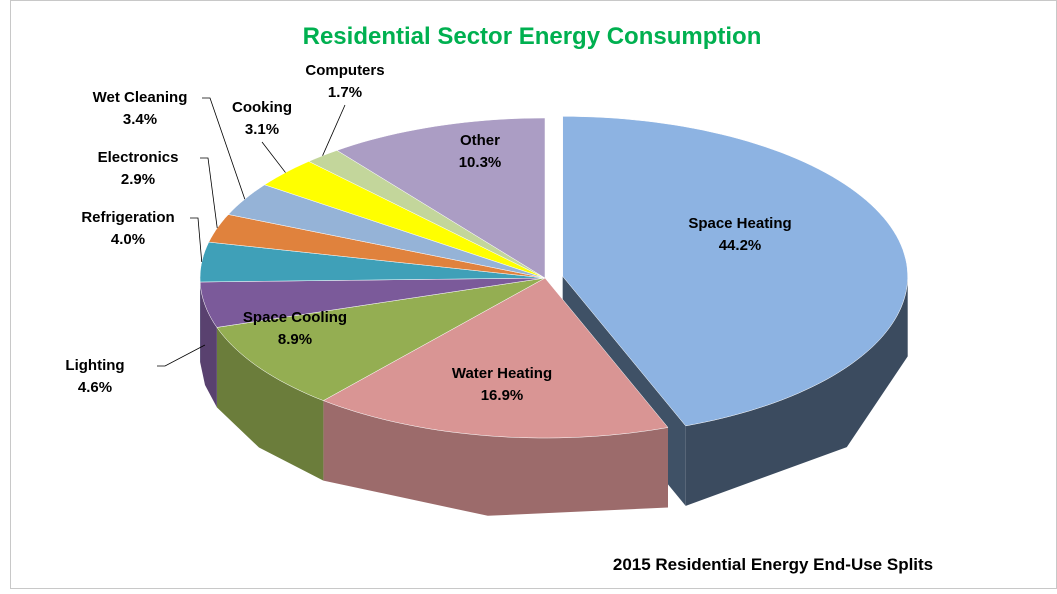 Image resolution: width=1057 pixels, height=594 pixels. Describe the element at coordinates (138, 157) in the screenshot. I see `slice-label: Electronics` at that location.